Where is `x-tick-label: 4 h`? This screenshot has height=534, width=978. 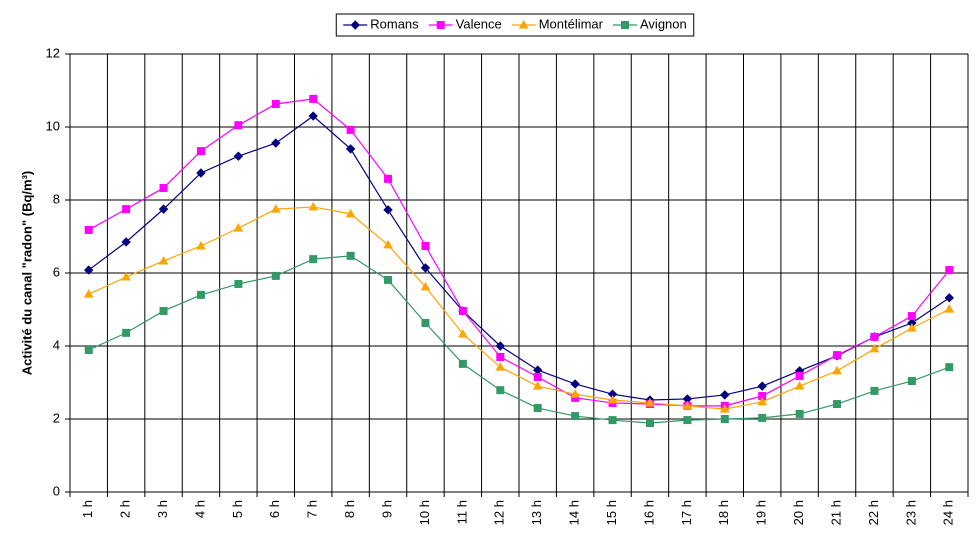
x-tick-label: 4 h is located at coordinates (199, 509).